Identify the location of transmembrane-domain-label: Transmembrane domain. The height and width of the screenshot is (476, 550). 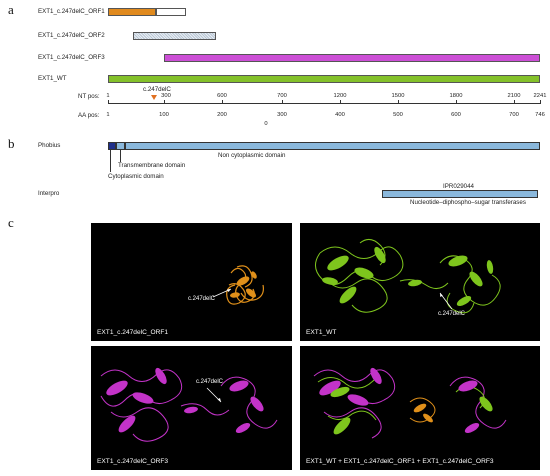
(152, 165).